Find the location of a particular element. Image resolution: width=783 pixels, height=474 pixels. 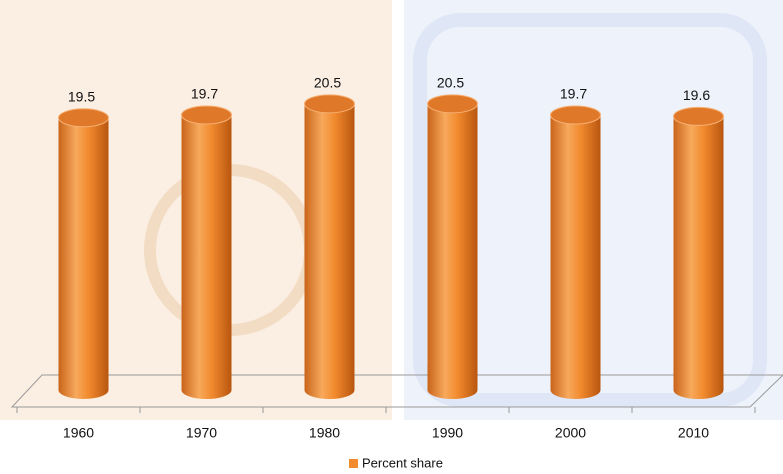

x-tick-label: 1980 is located at coordinates (324, 433).